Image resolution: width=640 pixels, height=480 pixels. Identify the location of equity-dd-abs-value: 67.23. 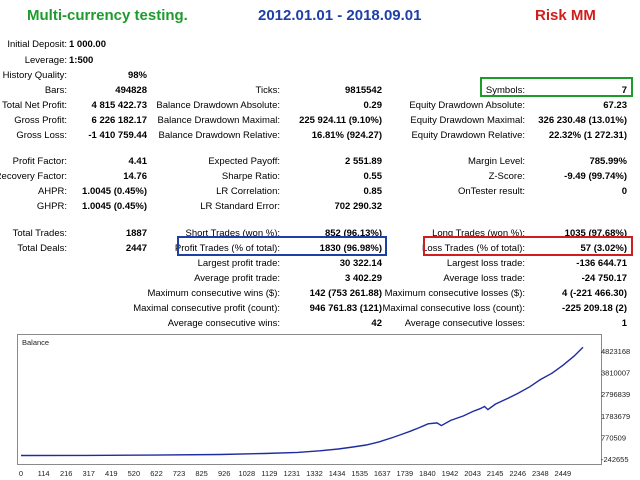
(615, 105).